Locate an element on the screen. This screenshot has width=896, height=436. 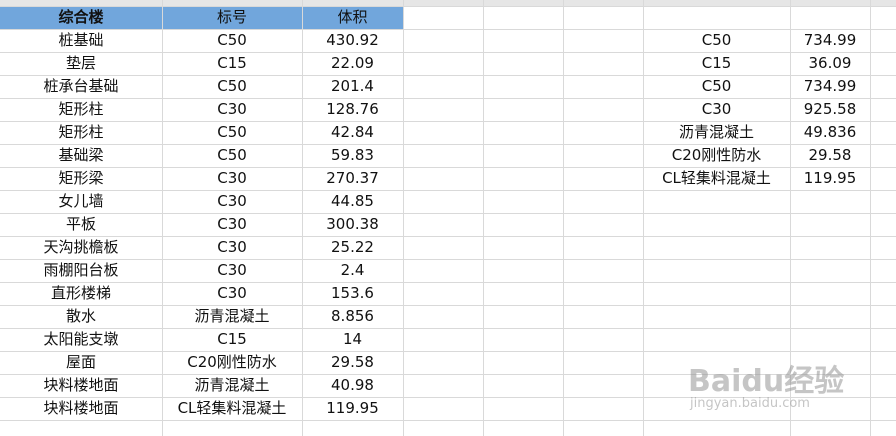
cell: 300.38 is located at coordinates (352, 224).